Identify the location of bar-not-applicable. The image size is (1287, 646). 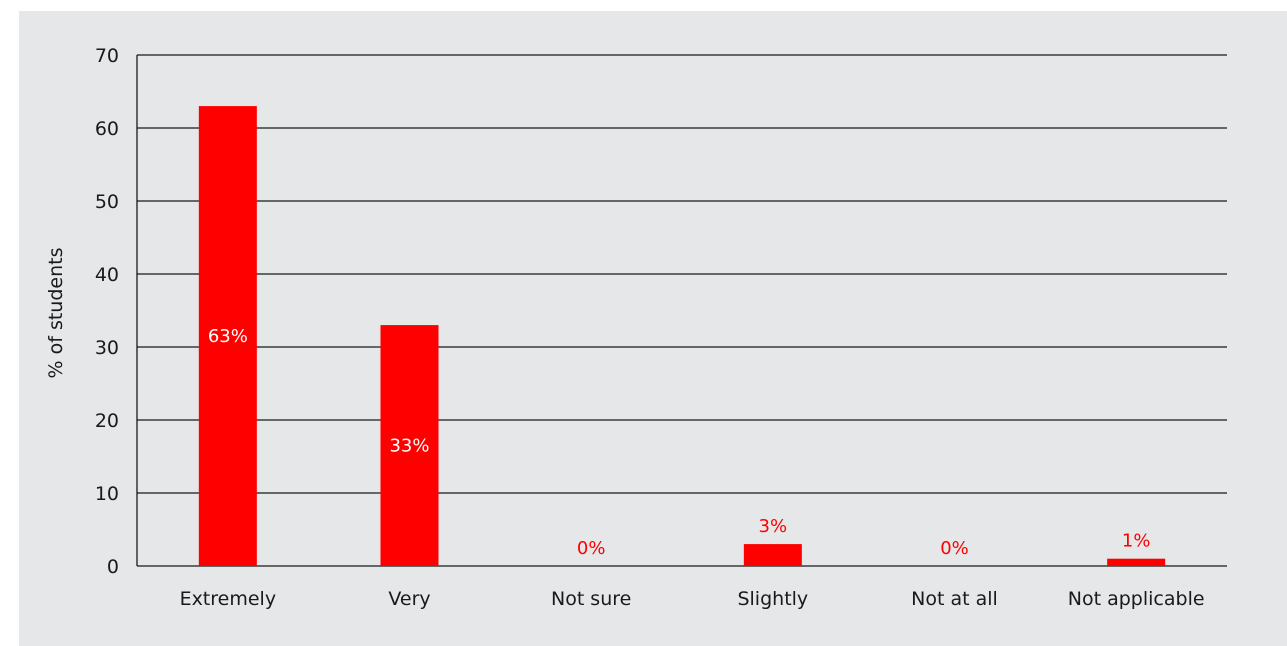
(1136, 562).